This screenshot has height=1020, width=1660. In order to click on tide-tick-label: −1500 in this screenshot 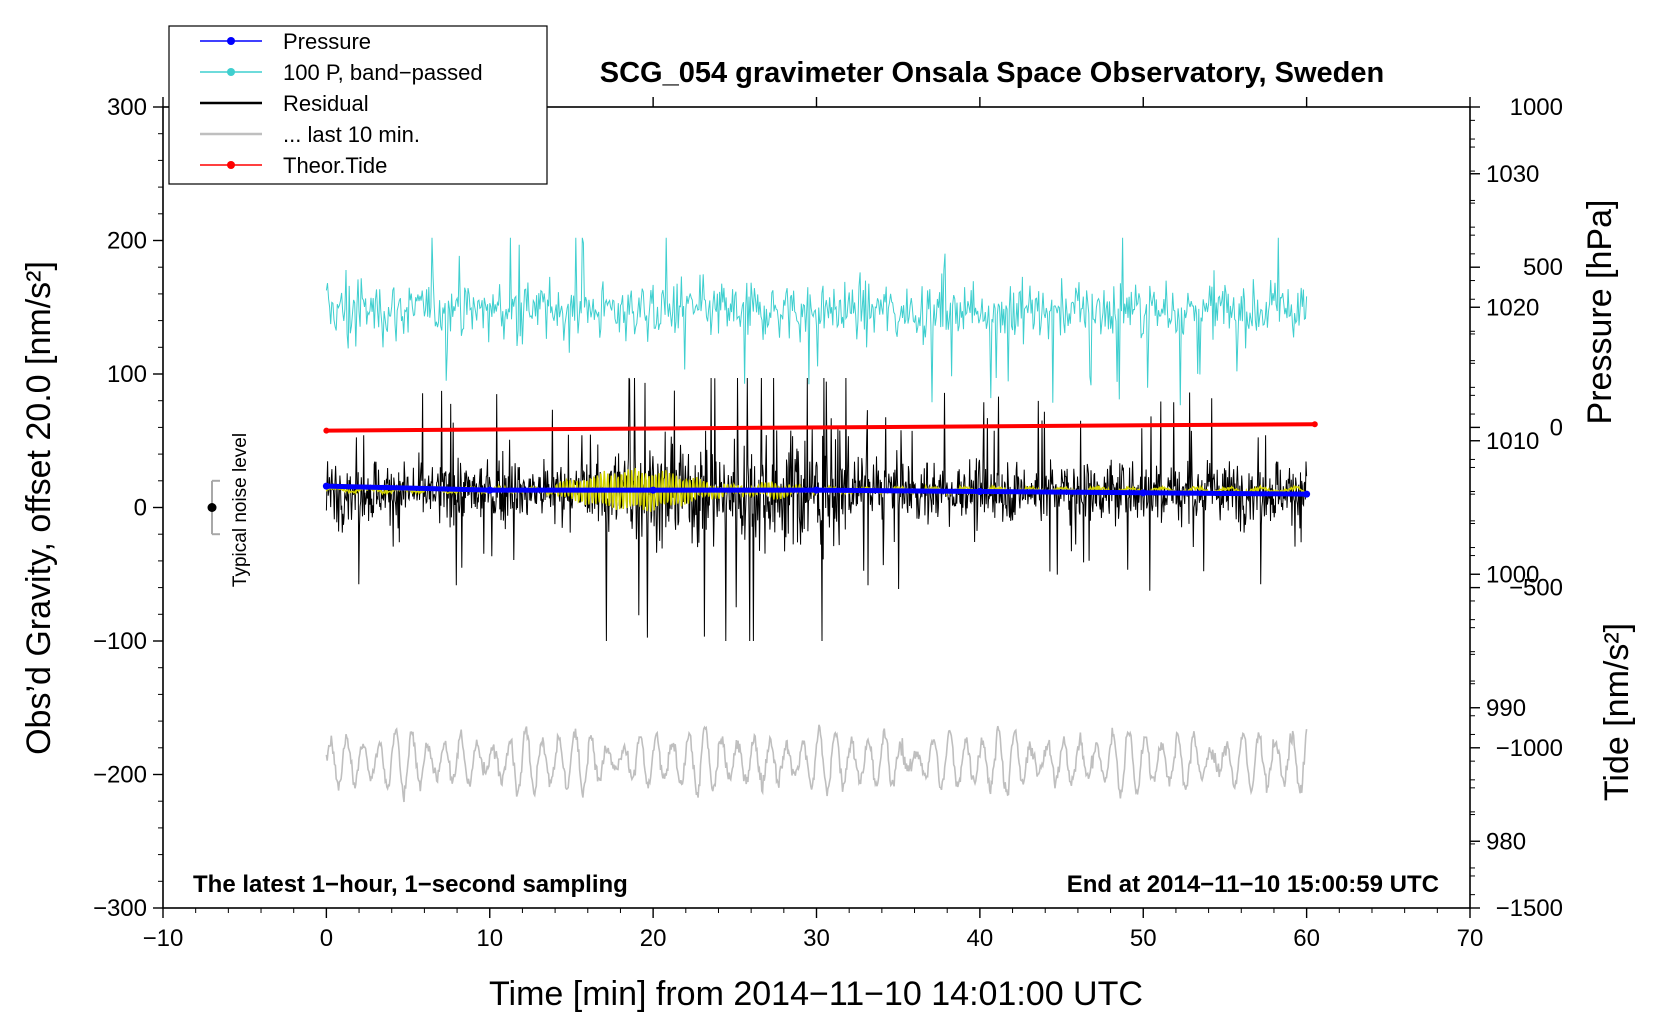, I will do `click(1529, 908)`.